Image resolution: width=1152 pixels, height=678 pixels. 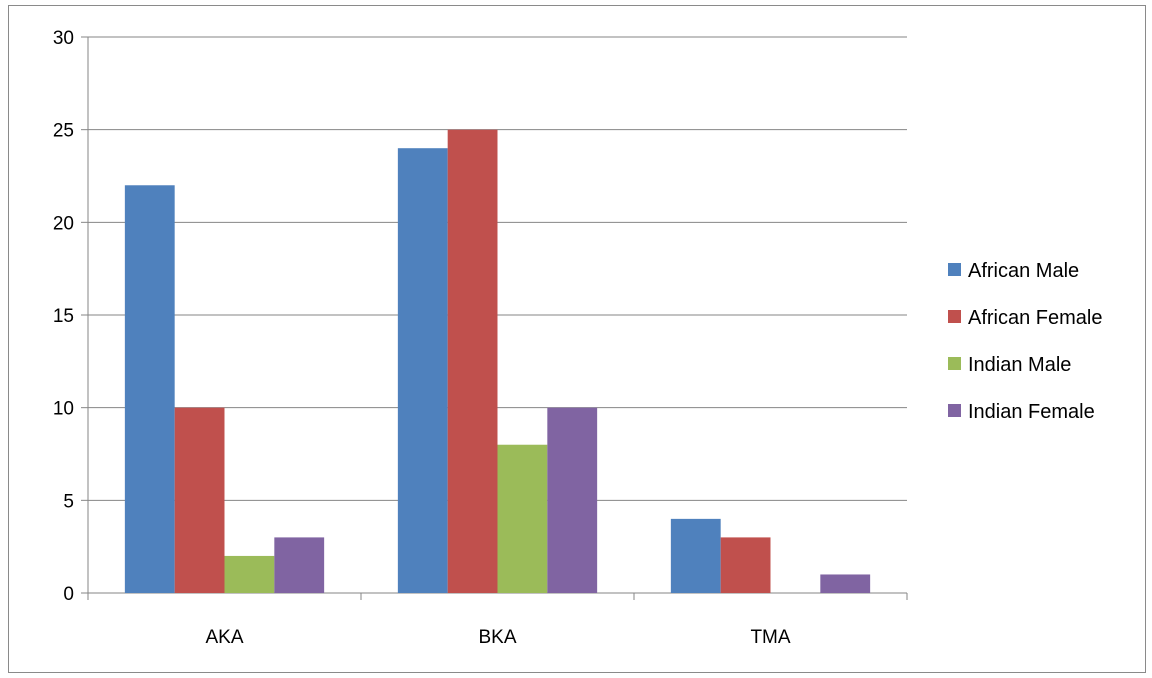 I want to click on legend-label: African Male, so click(x=1023, y=271).